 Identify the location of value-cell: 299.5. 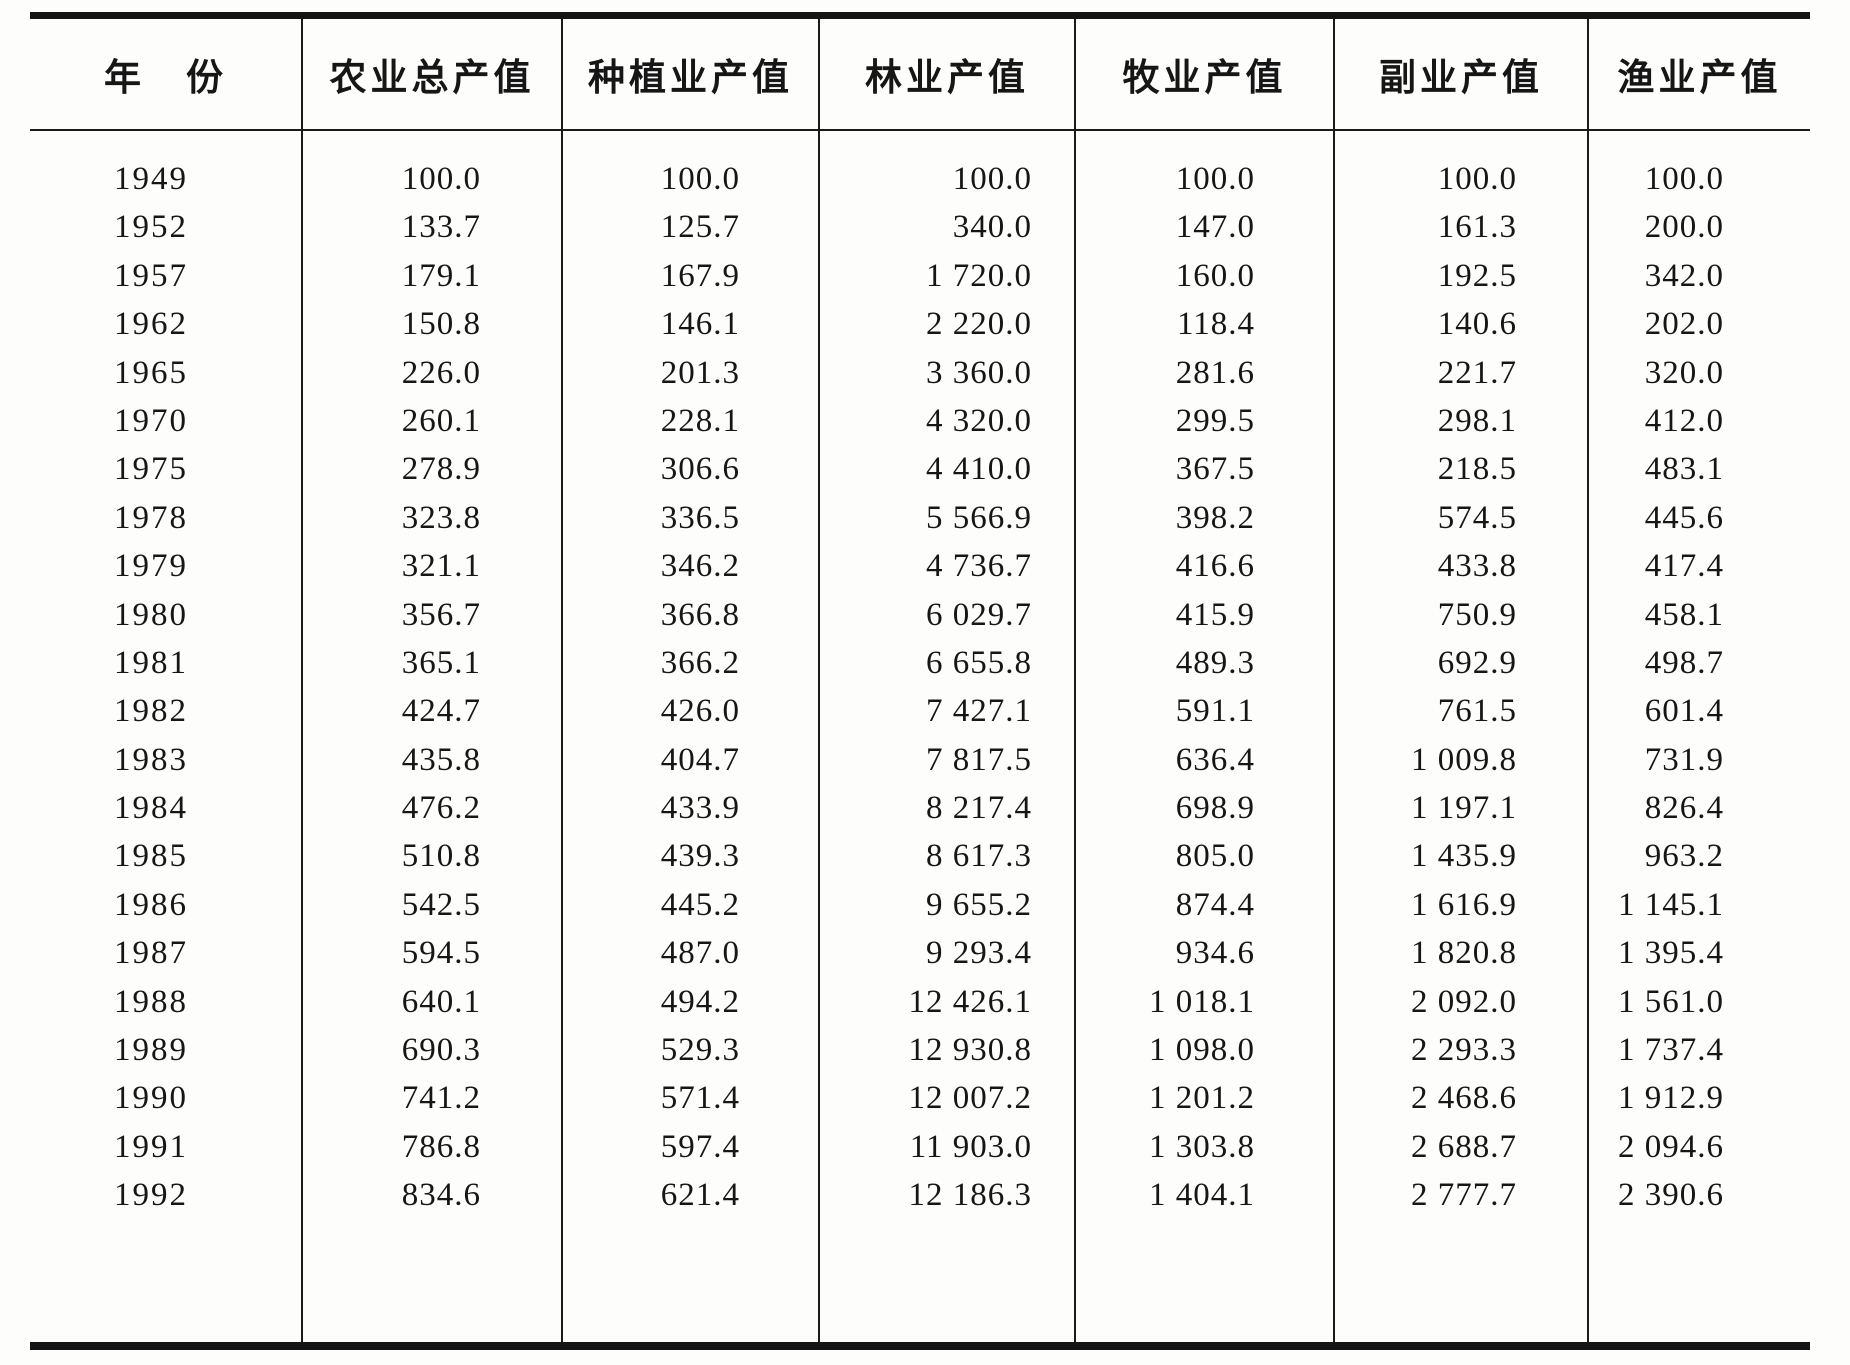
(1205, 421).